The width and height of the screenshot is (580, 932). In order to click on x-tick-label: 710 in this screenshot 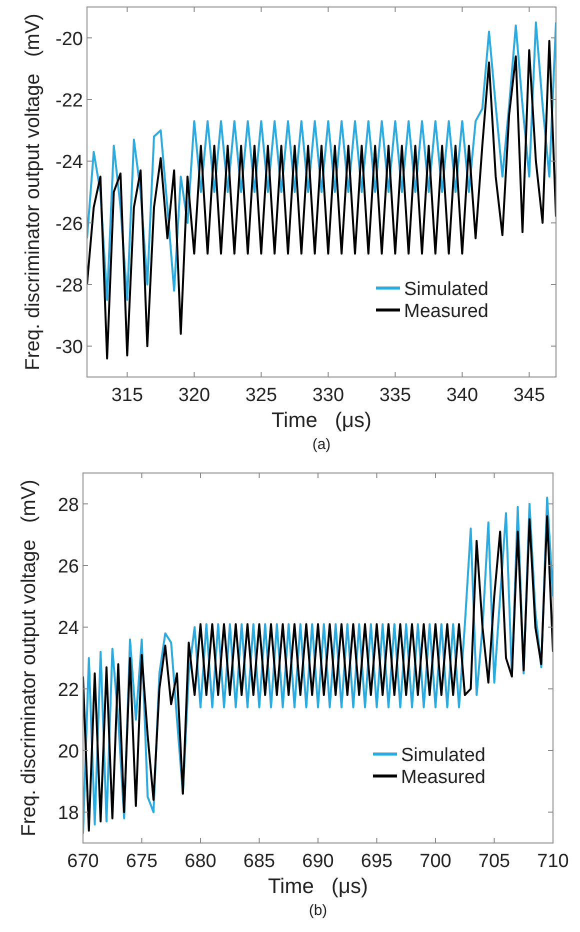, I will do `click(553, 861)`.